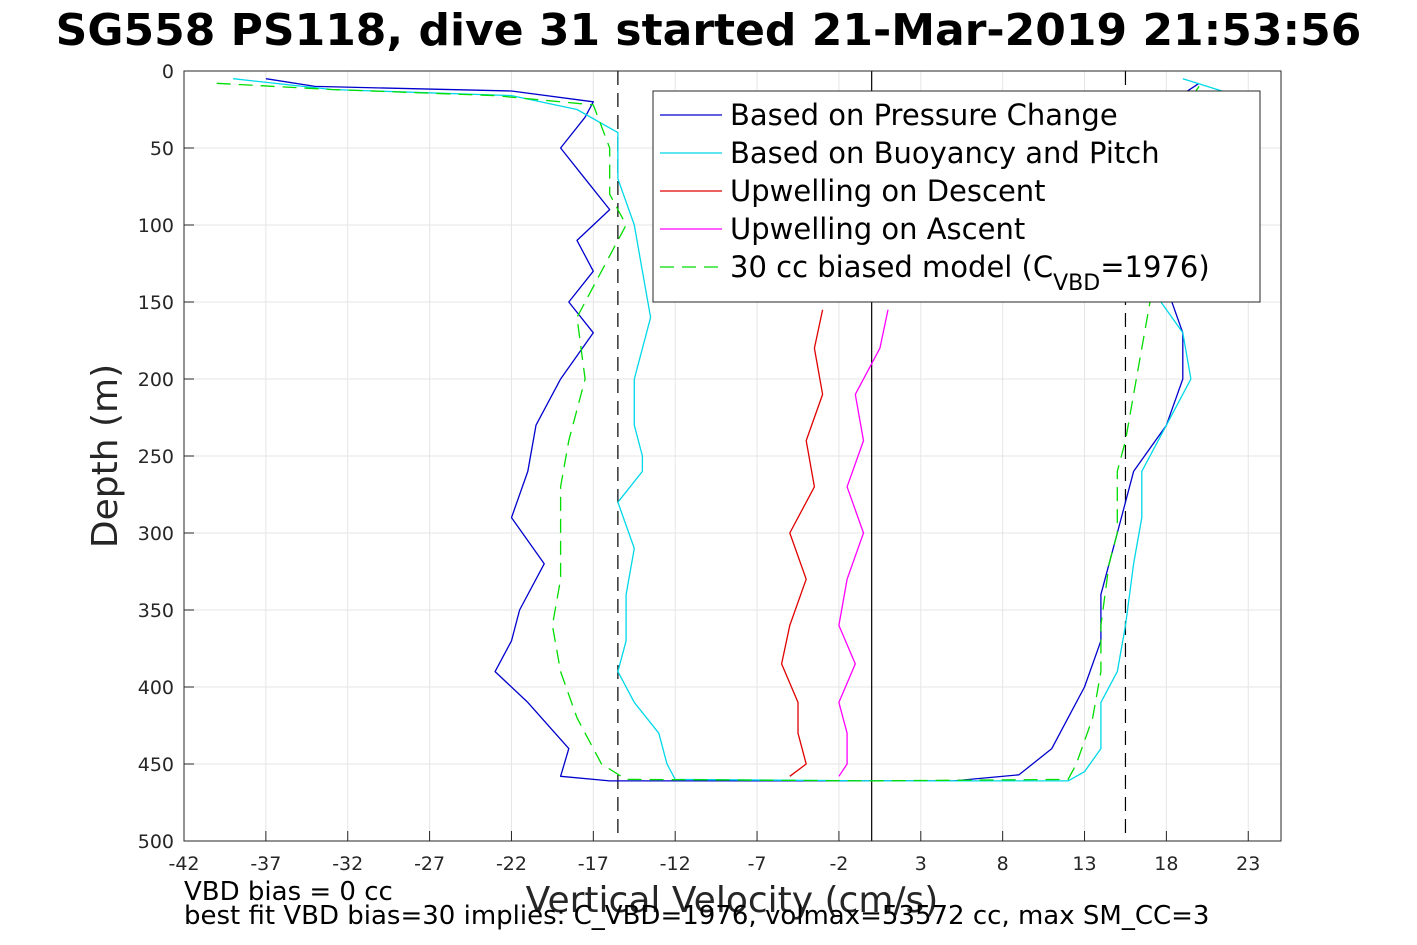 This screenshot has width=1417, height=945. I want to click on y-tick-label: 400, so click(156, 688).